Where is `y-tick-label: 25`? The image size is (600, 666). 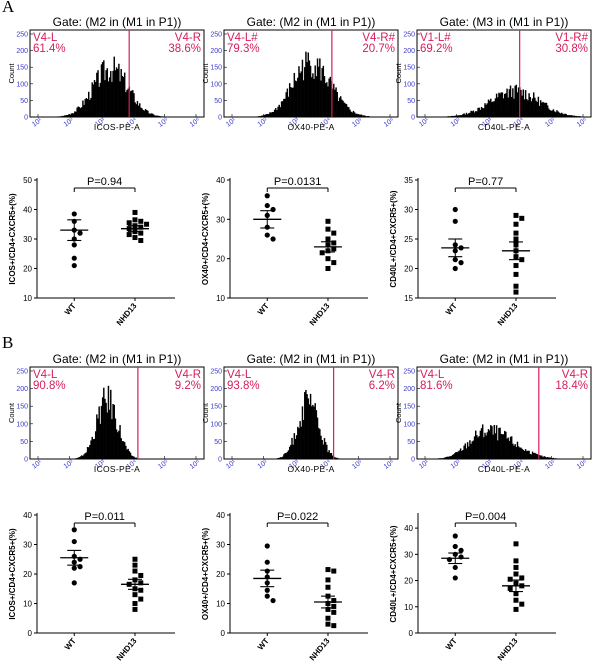 y-tick-label: 25 is located at coordinates (408, 239).